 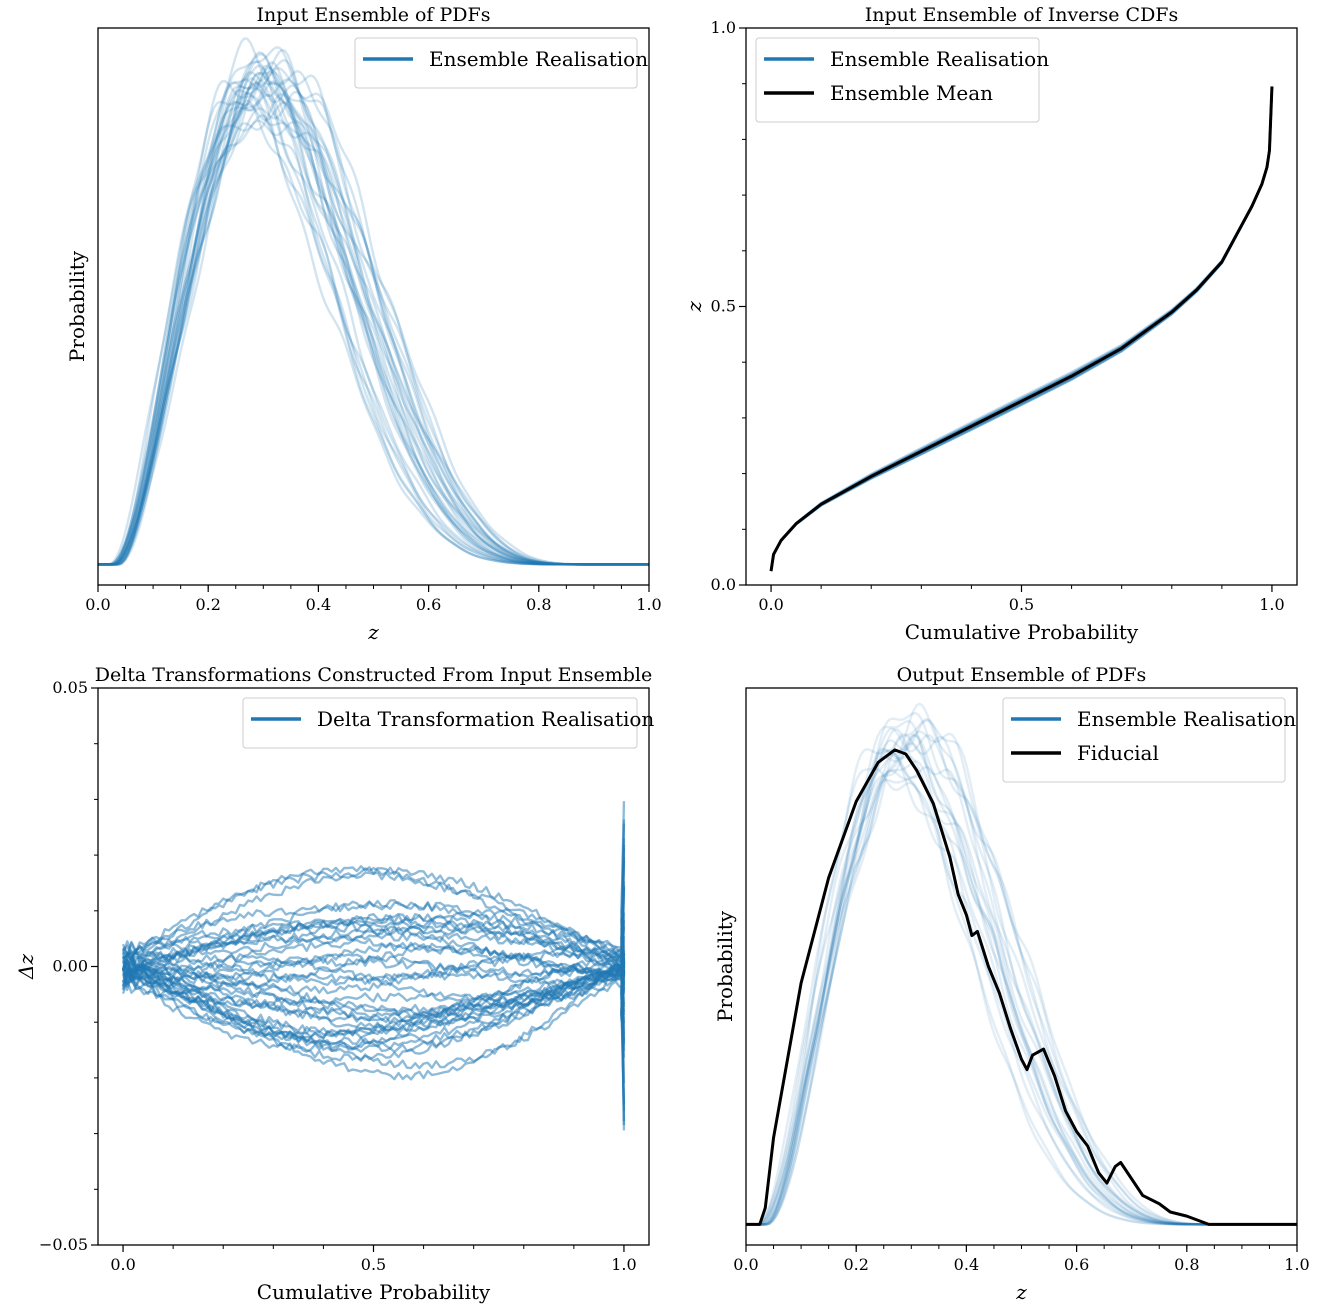 I want to click on legend-label: Fiducial, so click(x=1118, y=753).